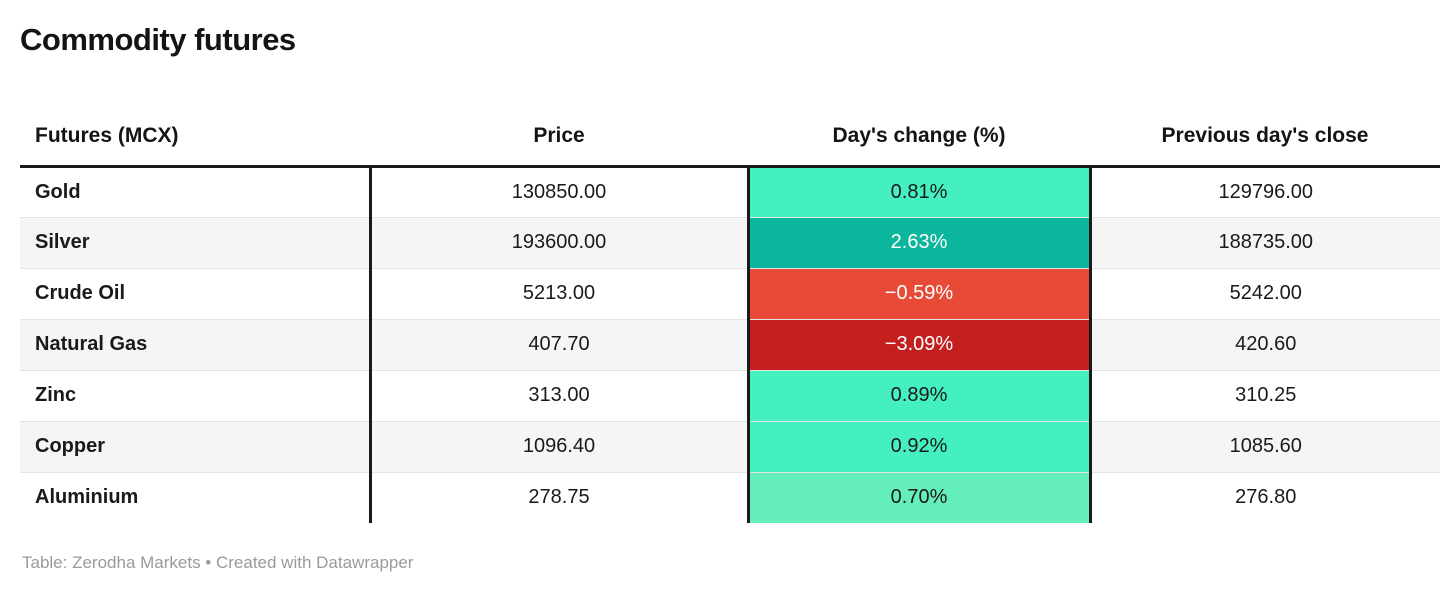 This screenshot has width=1456, height=609. Describe the element at coordinates (196, 293) in the screenshot. I see `futures-name: Crude Oil` at that location.